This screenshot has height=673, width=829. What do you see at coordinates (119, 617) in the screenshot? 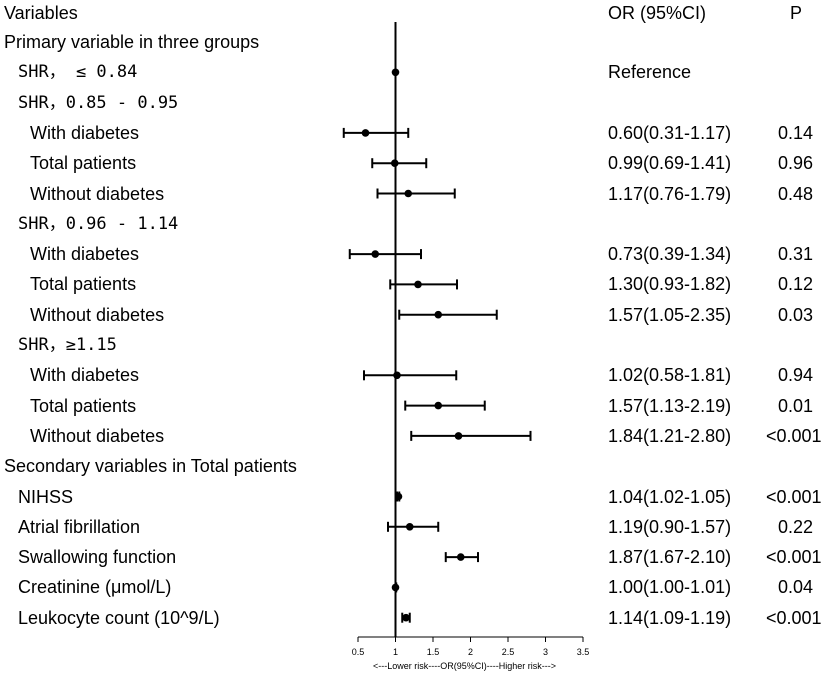
I see `row-label: Leukocyte count (10^9/L)` at bounding box center [119, 617].